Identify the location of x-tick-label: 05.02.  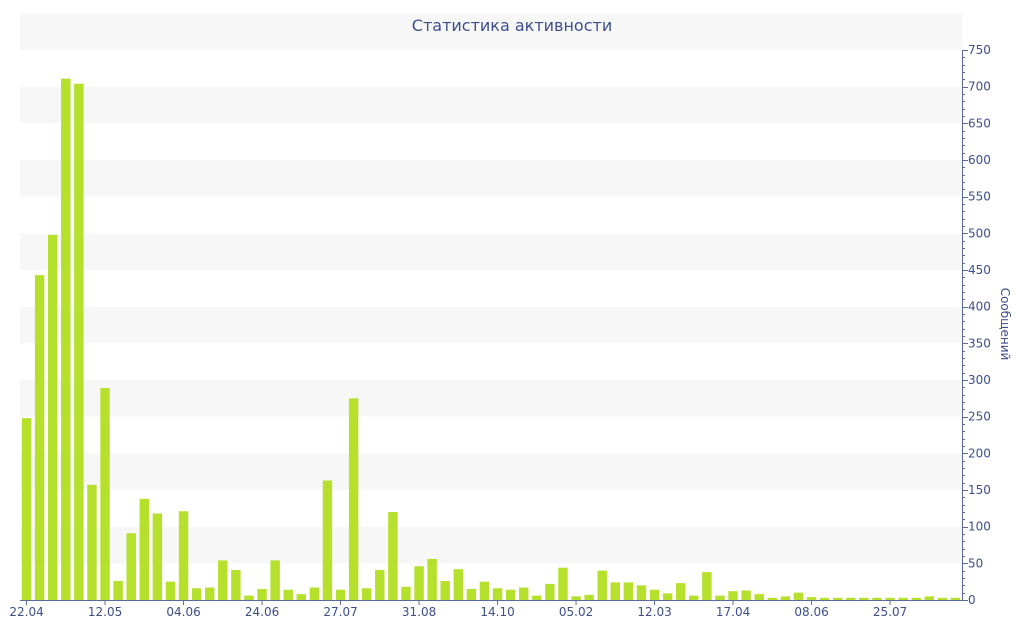
(576, 612).